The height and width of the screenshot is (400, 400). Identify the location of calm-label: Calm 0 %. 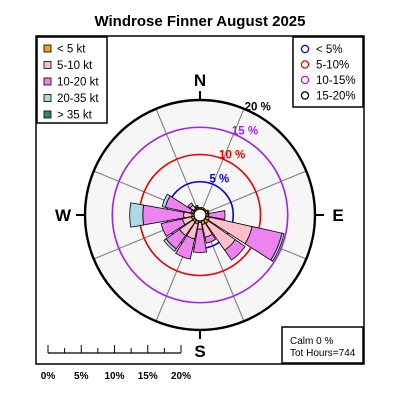
(311, 341).